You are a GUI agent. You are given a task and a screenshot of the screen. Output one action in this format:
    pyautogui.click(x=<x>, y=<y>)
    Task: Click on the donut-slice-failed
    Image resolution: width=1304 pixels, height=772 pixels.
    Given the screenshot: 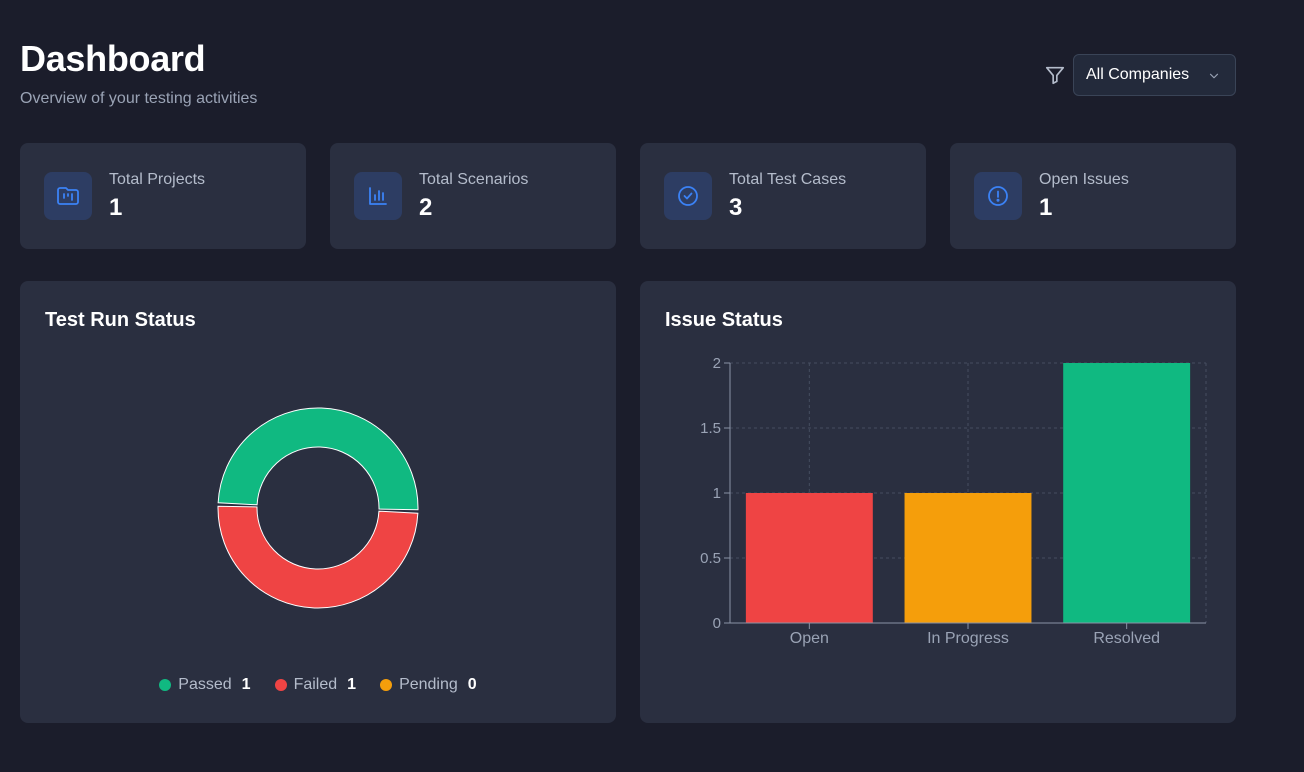 What is the action you would take?
    pyautogui.click(x=318, y=557)
    